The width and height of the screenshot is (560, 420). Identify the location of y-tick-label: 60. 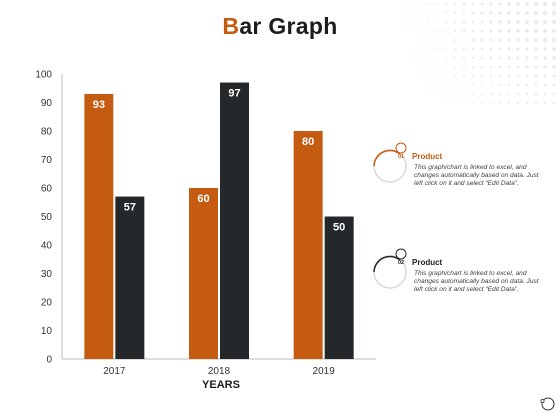
(47, 189).